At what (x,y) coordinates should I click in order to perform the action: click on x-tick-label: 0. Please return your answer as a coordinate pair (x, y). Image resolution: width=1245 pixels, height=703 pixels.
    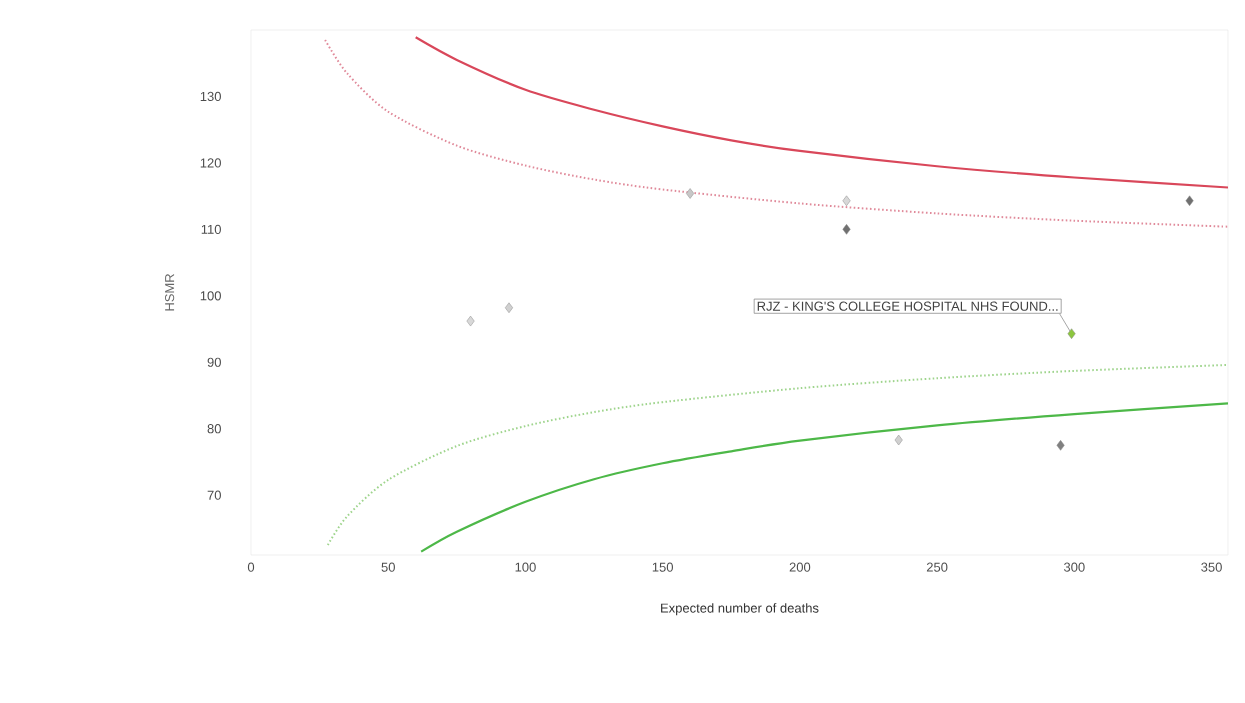
    Looking at the image, I should click on (251, 567).